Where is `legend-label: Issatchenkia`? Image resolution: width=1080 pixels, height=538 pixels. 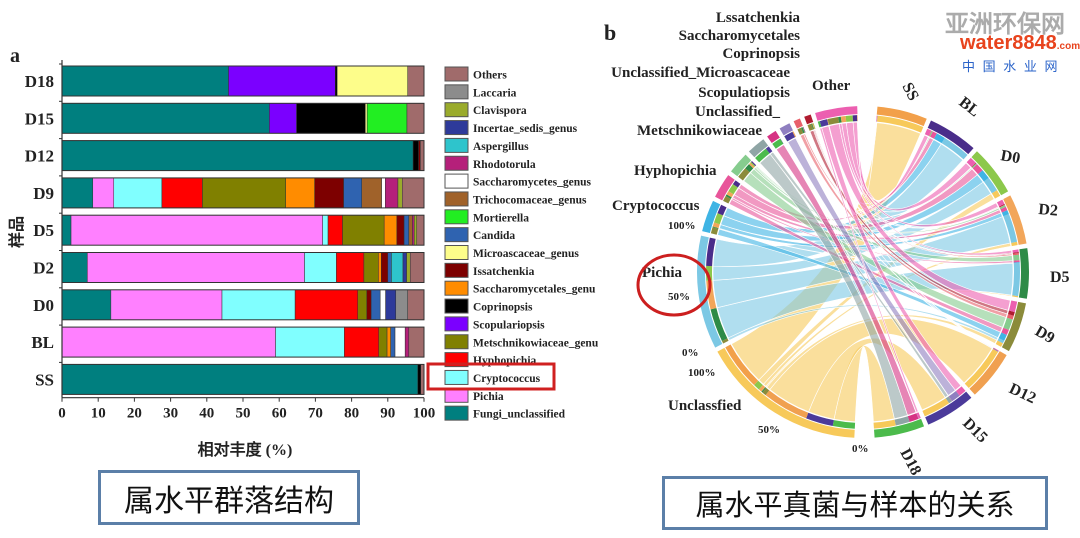
legend-label: Issatchenkia is located at coordinates (504, 272).